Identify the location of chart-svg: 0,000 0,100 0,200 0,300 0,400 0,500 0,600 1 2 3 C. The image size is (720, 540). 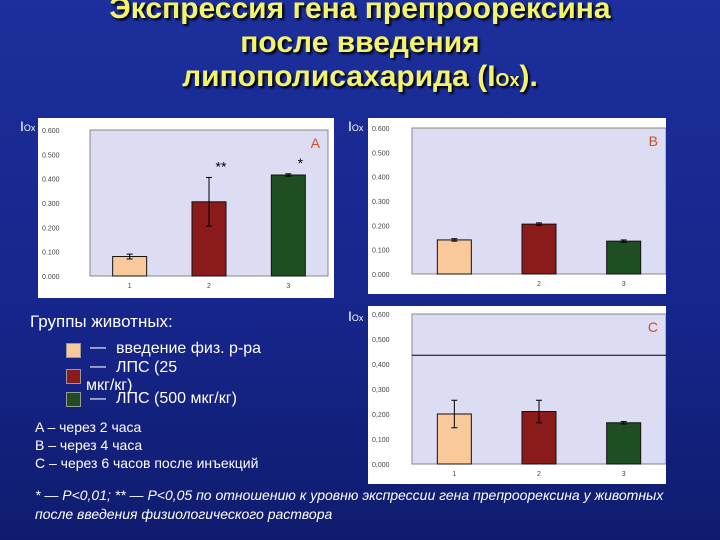
(517, 395).